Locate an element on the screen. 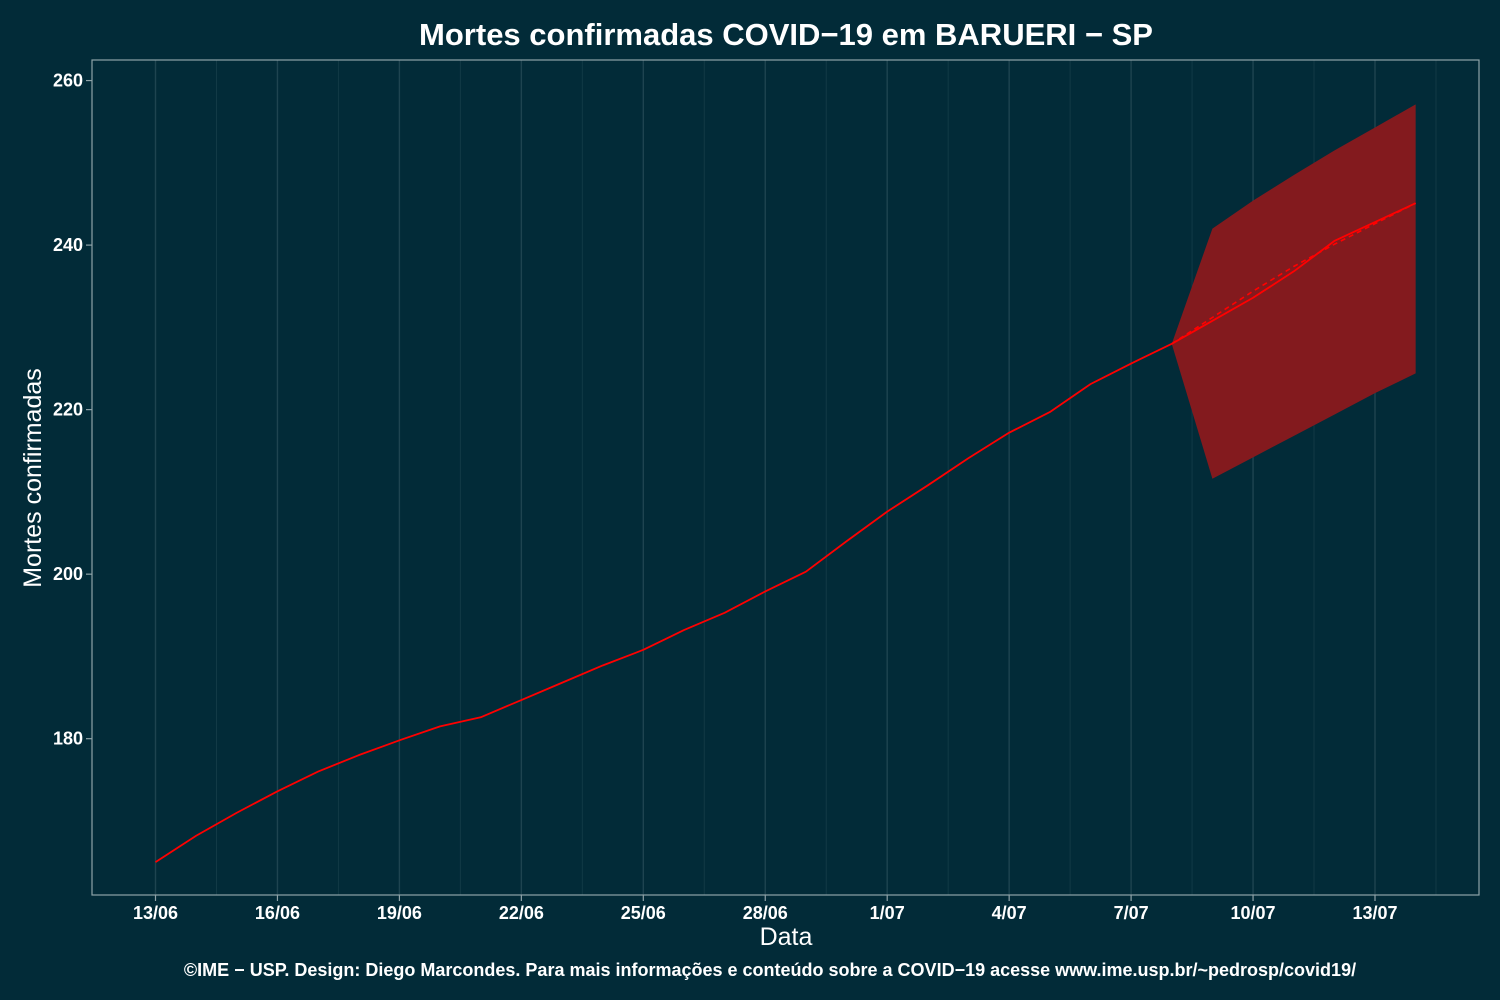 The image size is (1500, 1000). confidence-band is located at coordinates (1293, 291).